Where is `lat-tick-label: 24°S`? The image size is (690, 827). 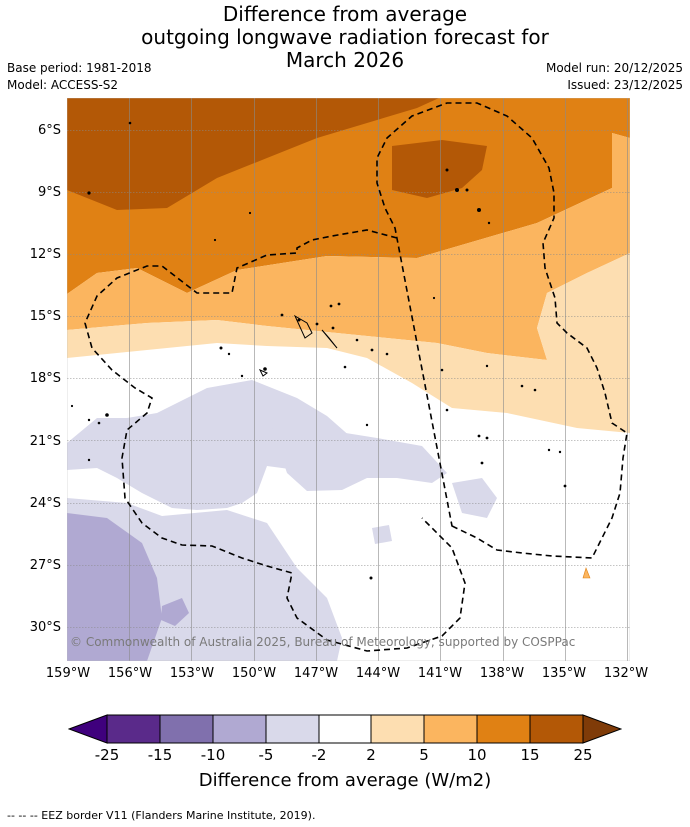
lat-tick-label: 24°S is located at coordinates (45, 503).